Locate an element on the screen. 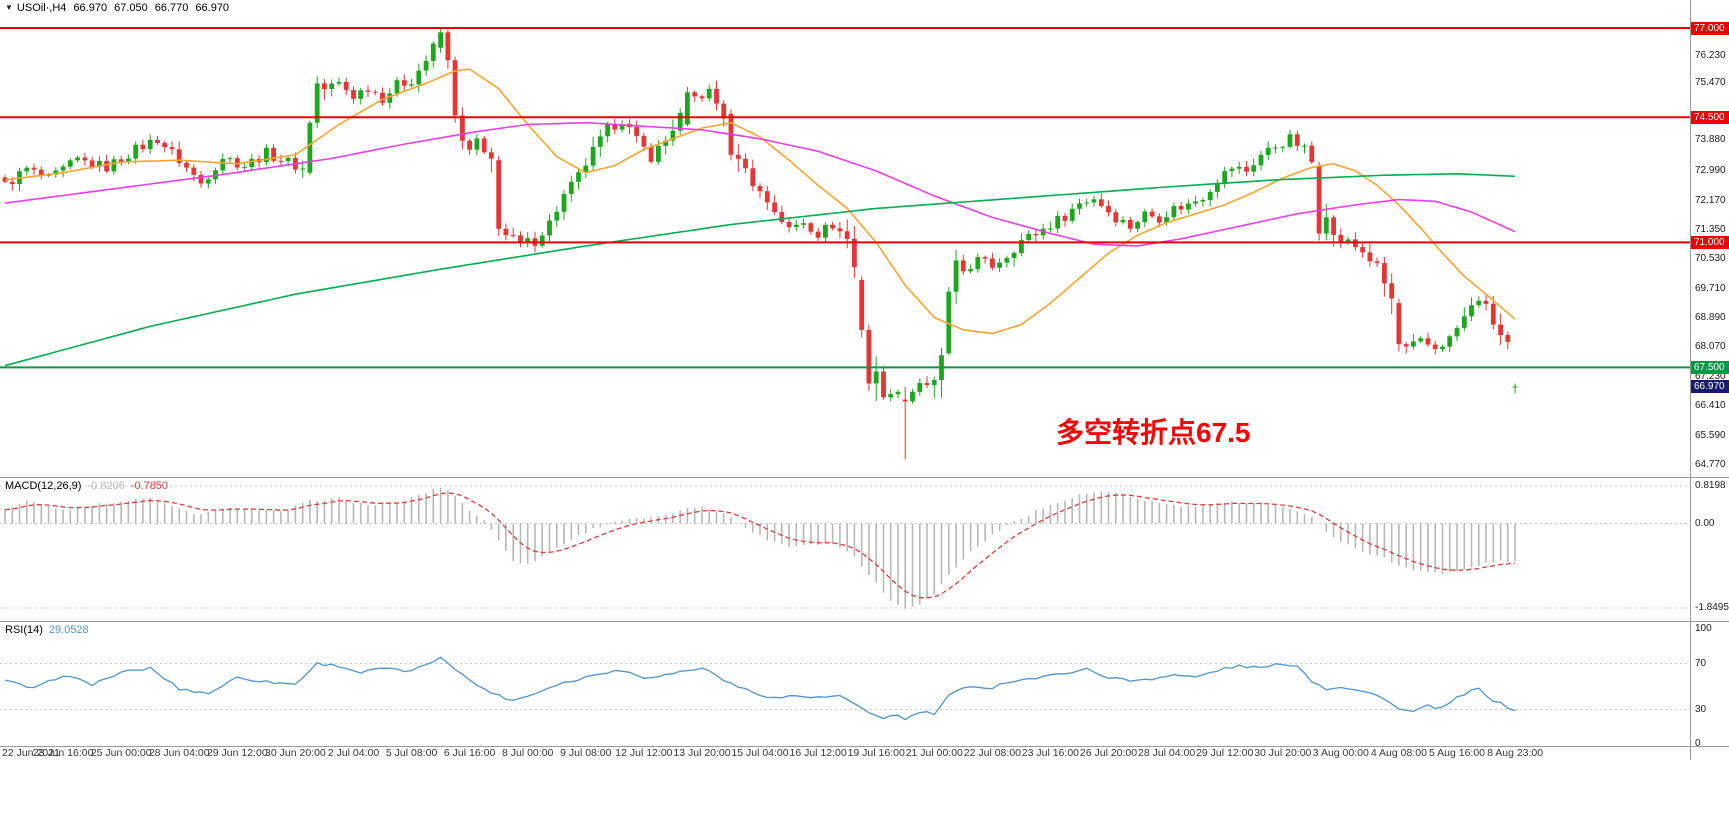 This screenshot has width=1729, height=840. price-axis-tag: 71.000 is located at coordinates (1710, 242).